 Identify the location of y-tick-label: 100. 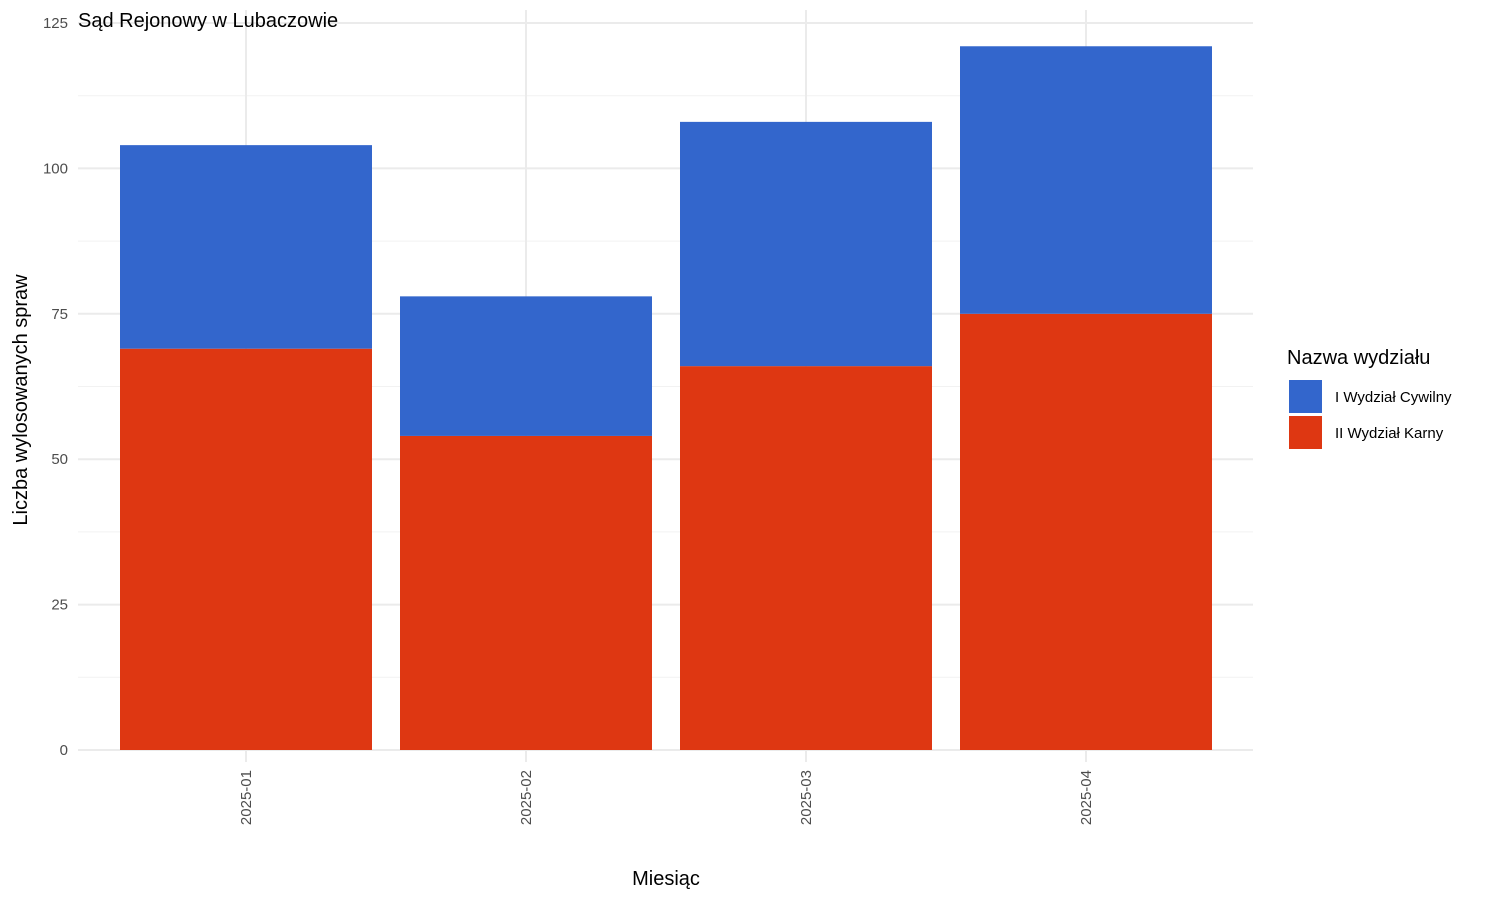
(55, 168).